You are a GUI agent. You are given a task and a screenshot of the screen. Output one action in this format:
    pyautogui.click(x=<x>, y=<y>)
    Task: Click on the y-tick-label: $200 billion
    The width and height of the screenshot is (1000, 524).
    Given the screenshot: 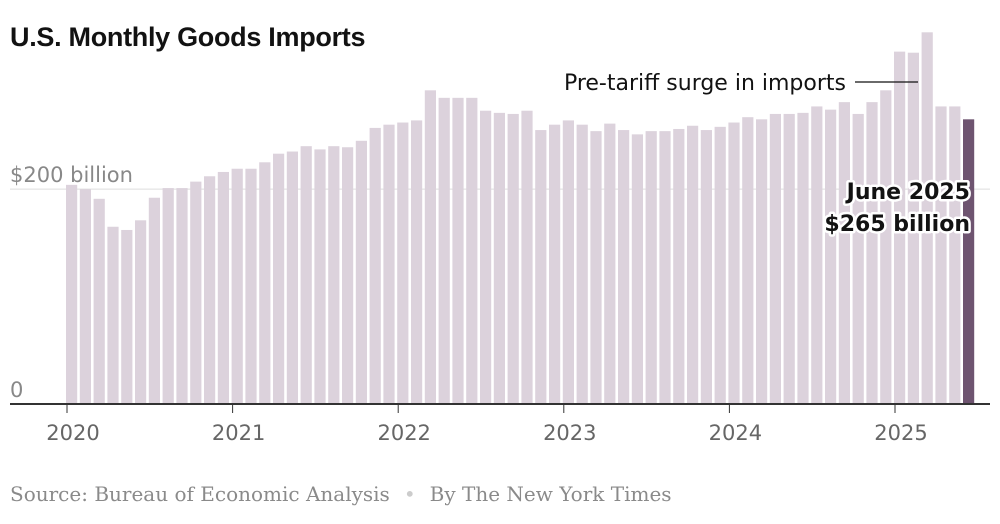 What is the action you would take?
    pyautogui.click(x=71, y=175)
    